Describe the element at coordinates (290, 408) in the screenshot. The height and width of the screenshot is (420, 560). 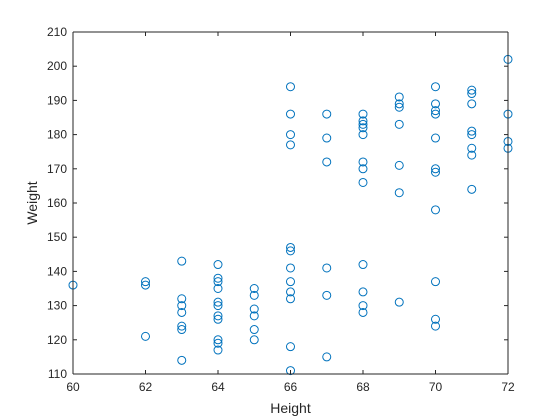
I see `x-axis-label: Height` at that location.